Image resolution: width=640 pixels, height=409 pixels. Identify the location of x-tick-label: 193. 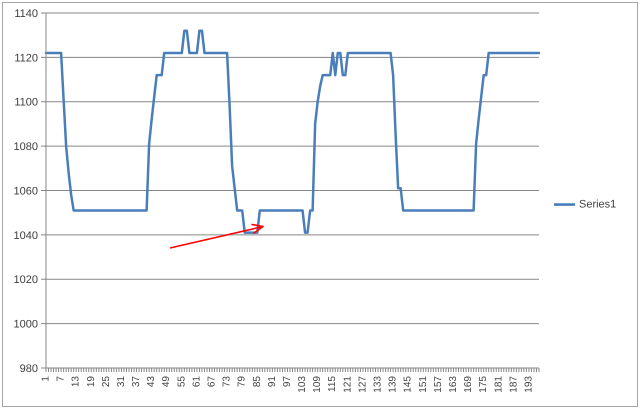
(528, 384).